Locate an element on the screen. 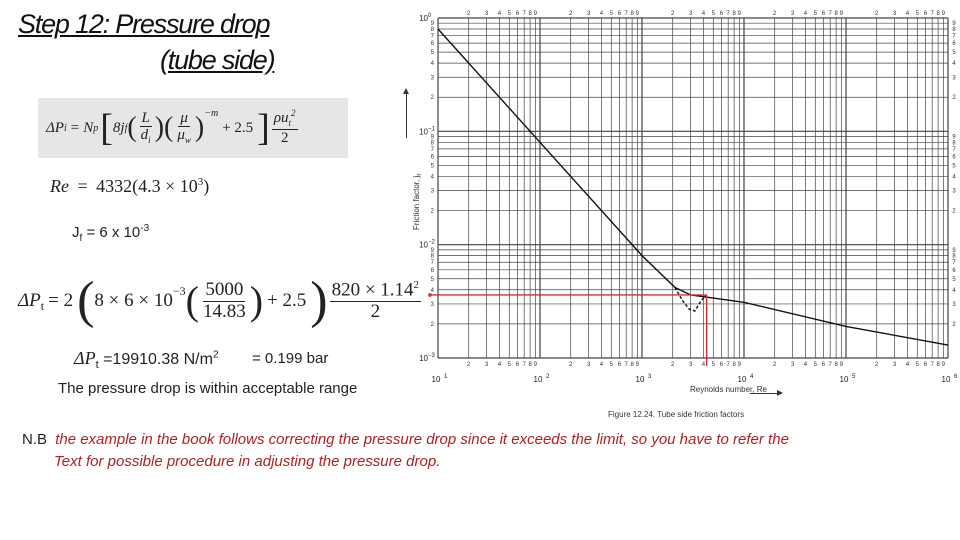  transition-curve is located at coordinates (691, 299).